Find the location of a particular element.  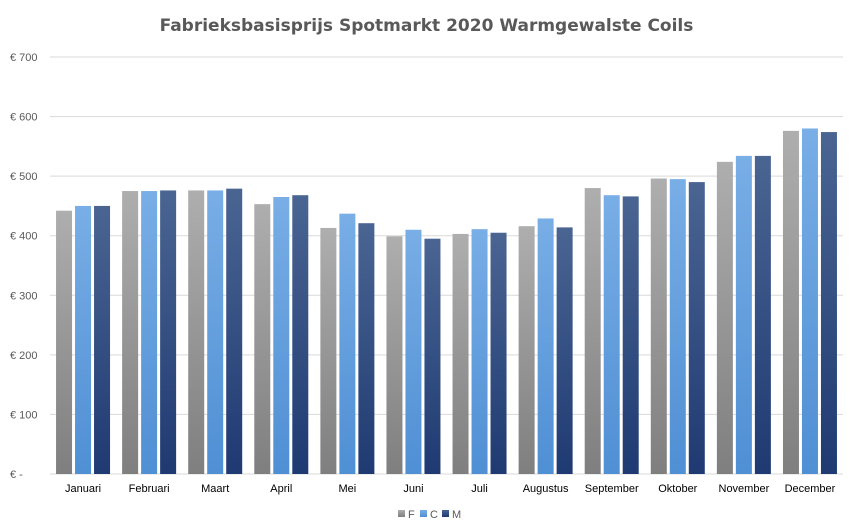

bar-M-Juli is located at coordinates (498, 353).